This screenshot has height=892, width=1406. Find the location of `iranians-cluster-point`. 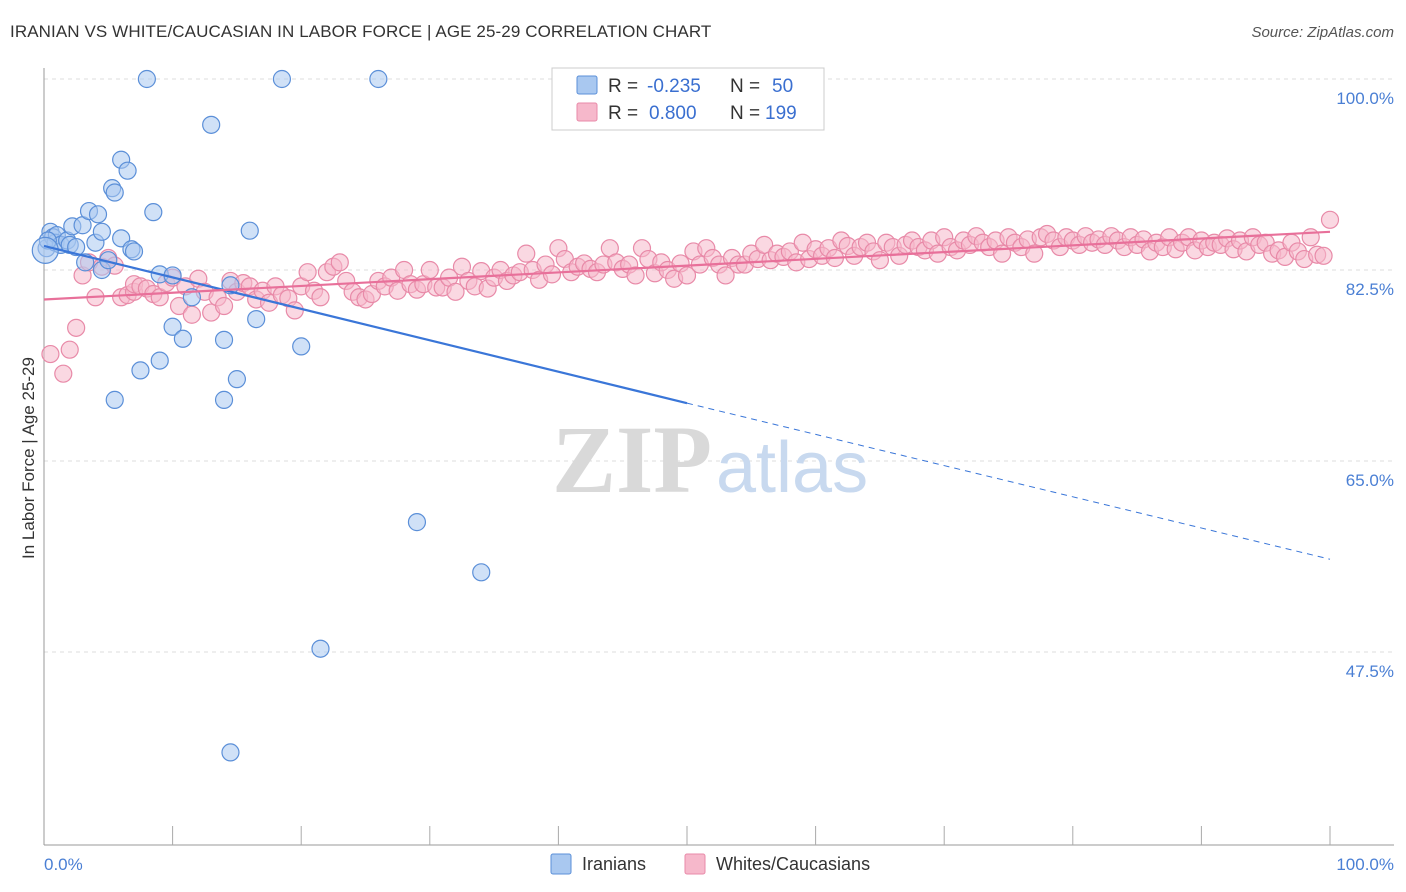

iranians-cluster-point is located at coordinates (45, 250).